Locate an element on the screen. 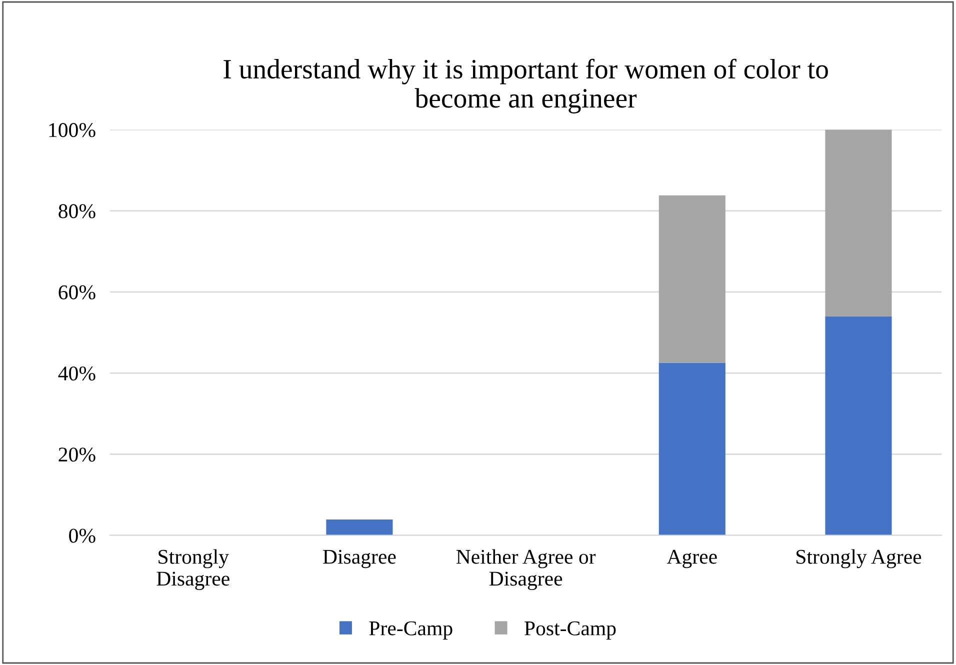 The image size is (956, 665). x-tick-label: Strongly Disagree is located at coordinates (193, 569).